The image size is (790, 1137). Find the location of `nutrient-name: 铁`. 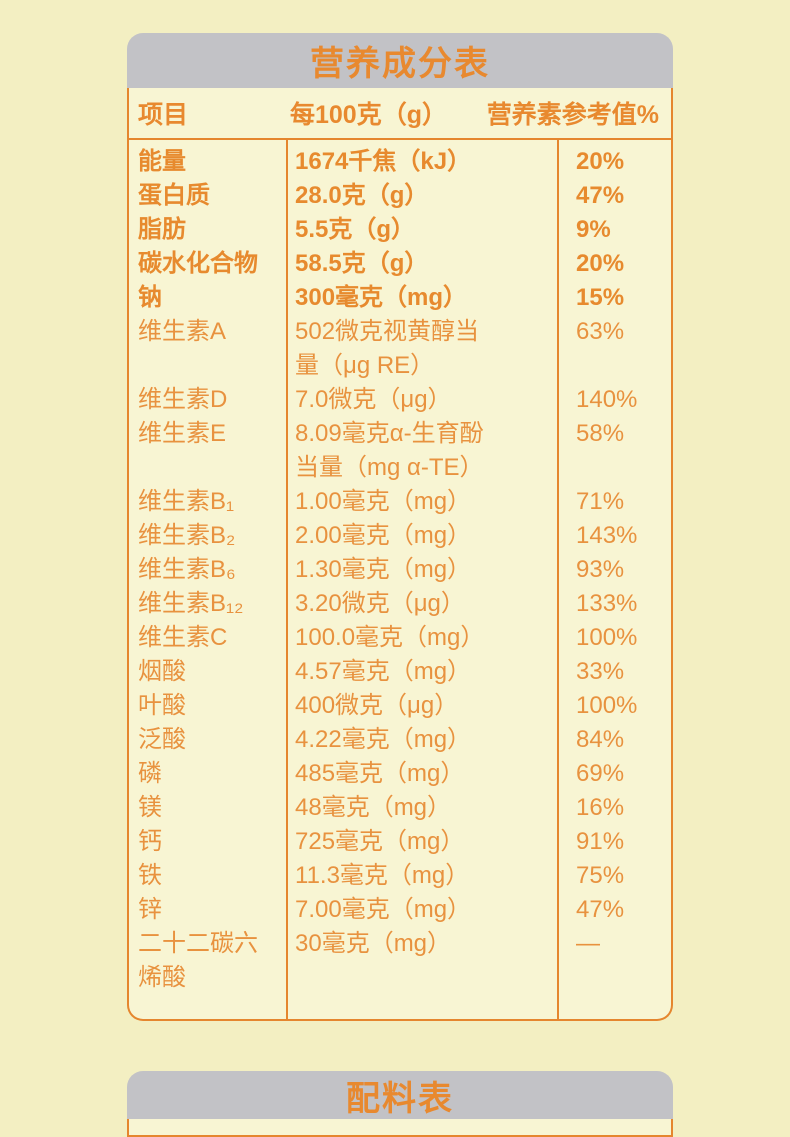

nutrient-name: 铁 is located at coordinates (150, 875).